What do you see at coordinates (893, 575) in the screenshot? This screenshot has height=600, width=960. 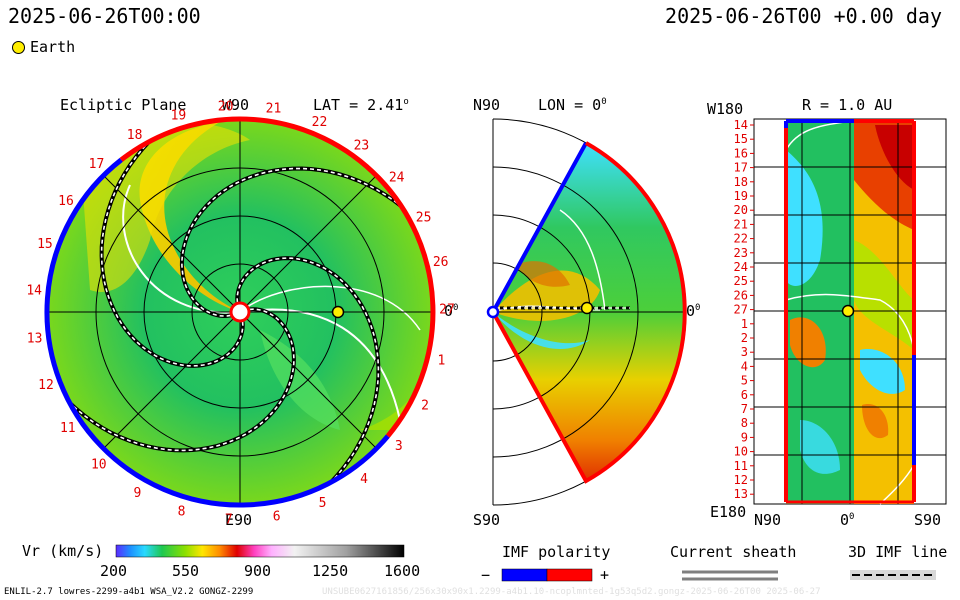 I see `imf-line-swatch` at bounding box center [893, 575].